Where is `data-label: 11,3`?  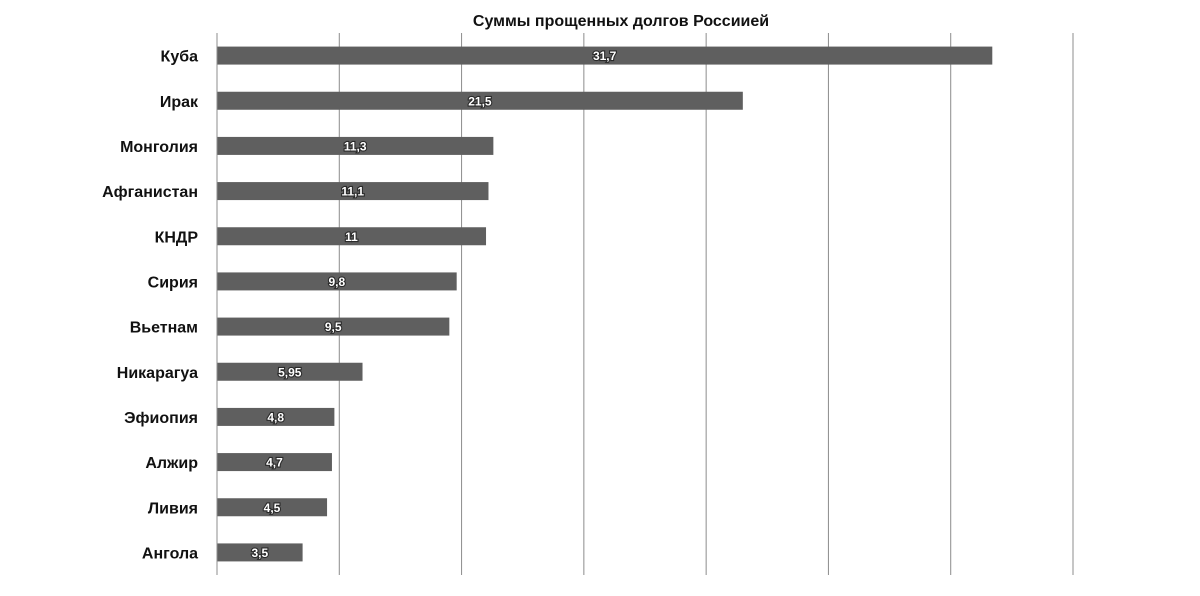
data-label: 11,3 is located at coordinates (355, 146).